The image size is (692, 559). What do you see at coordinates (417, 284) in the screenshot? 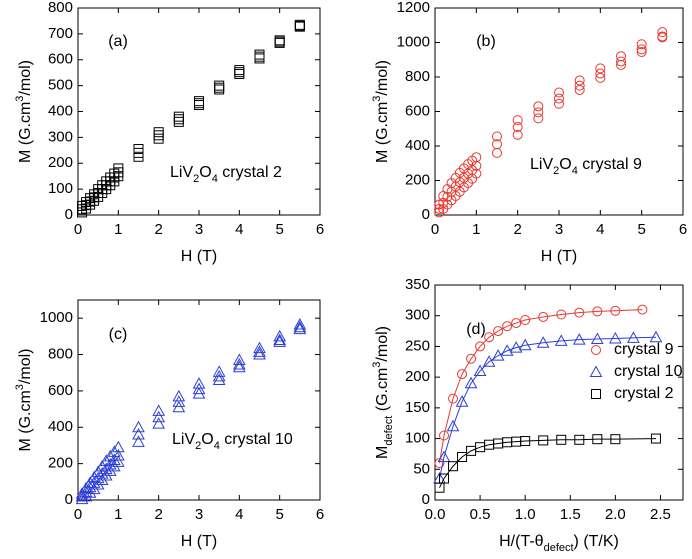
I see `y-tick-label: 350` at bounding box center [417, 284].